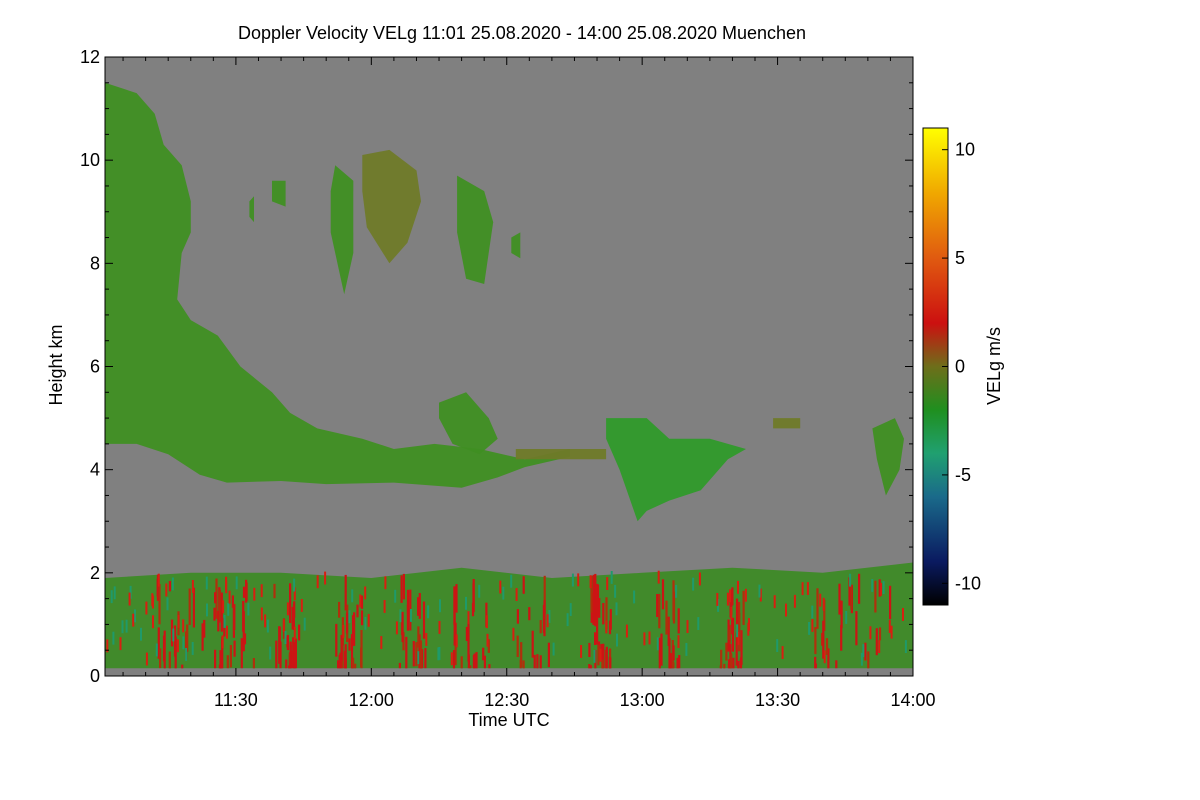 Image resolution: width=1200 pixels, height=800 pixels. I want to click on y-tick-label: 6, so click(95, 367).